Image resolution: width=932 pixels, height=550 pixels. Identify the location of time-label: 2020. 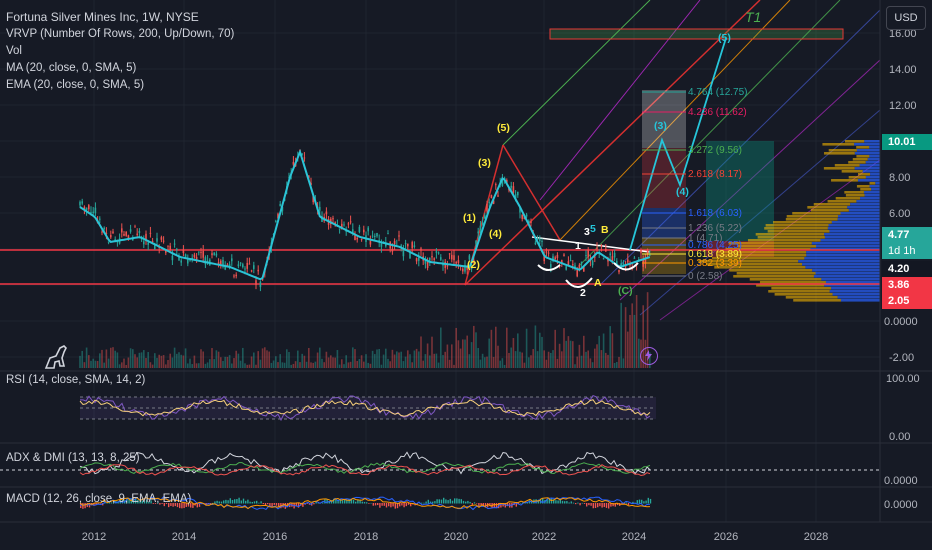
(456, 537).